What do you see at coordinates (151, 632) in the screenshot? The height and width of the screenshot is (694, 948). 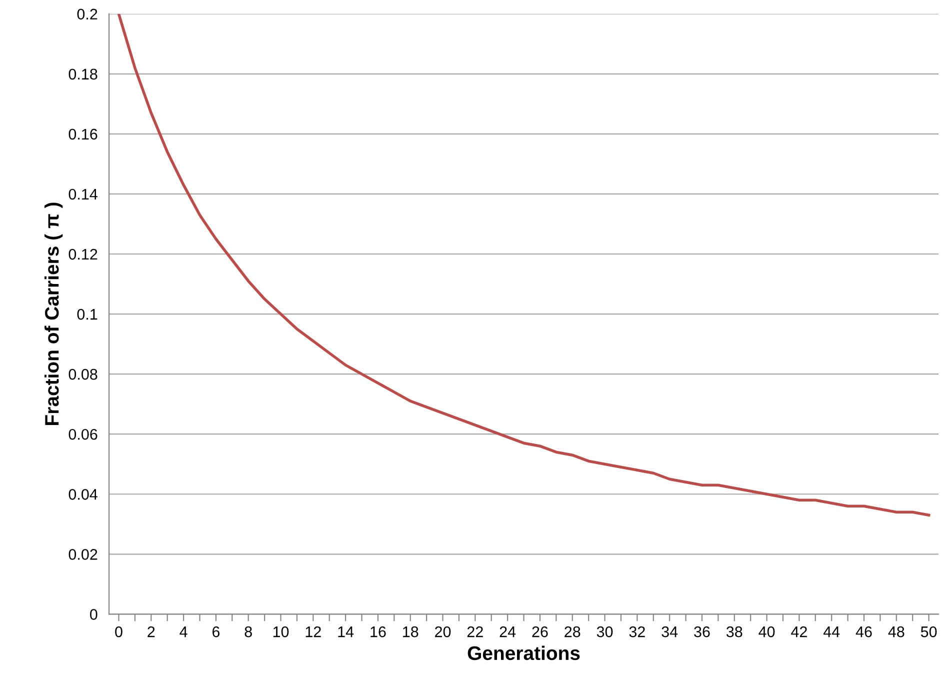 I see `x-tick-label: 2` at bounding box center [151, 632].